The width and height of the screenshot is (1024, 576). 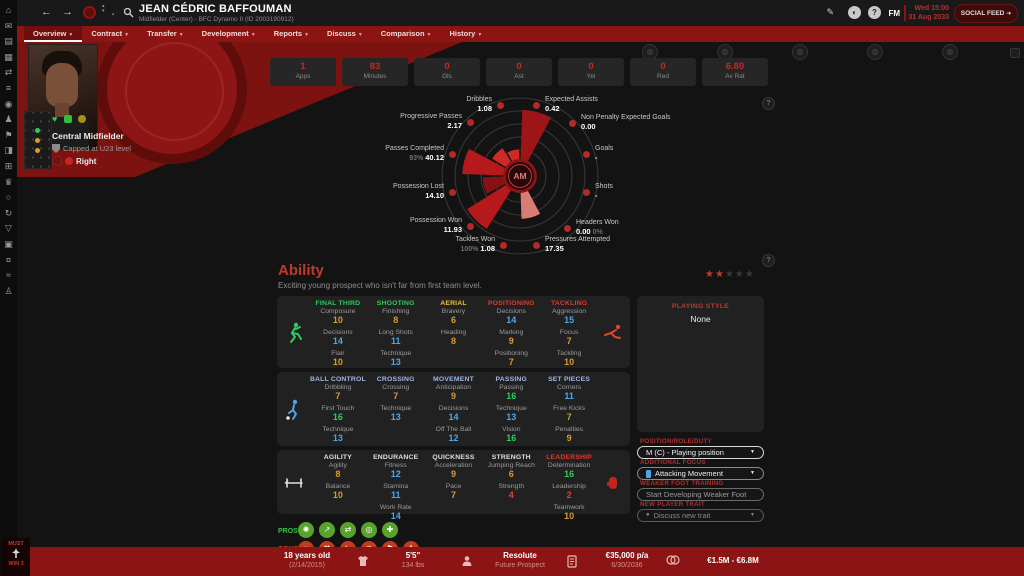 What do you see at coordinates (458, 104) in the screenshot?
I see `chart-label-dribbles: Dribbles 1.08` at bounding box center [458, 104].